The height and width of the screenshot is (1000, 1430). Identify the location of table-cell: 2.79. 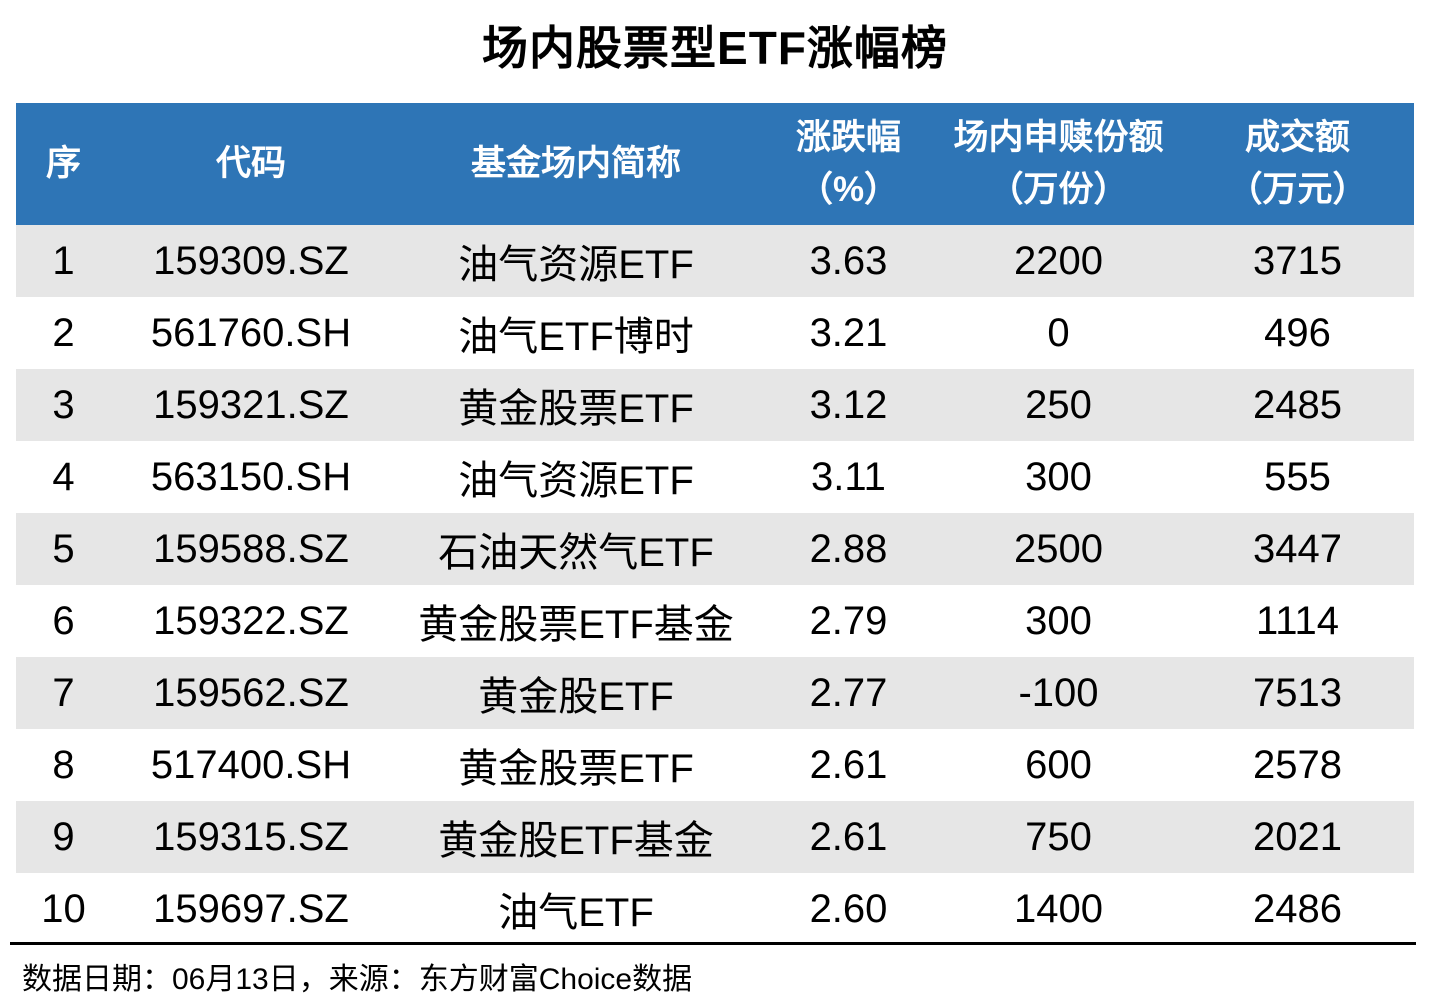
(848, 620).